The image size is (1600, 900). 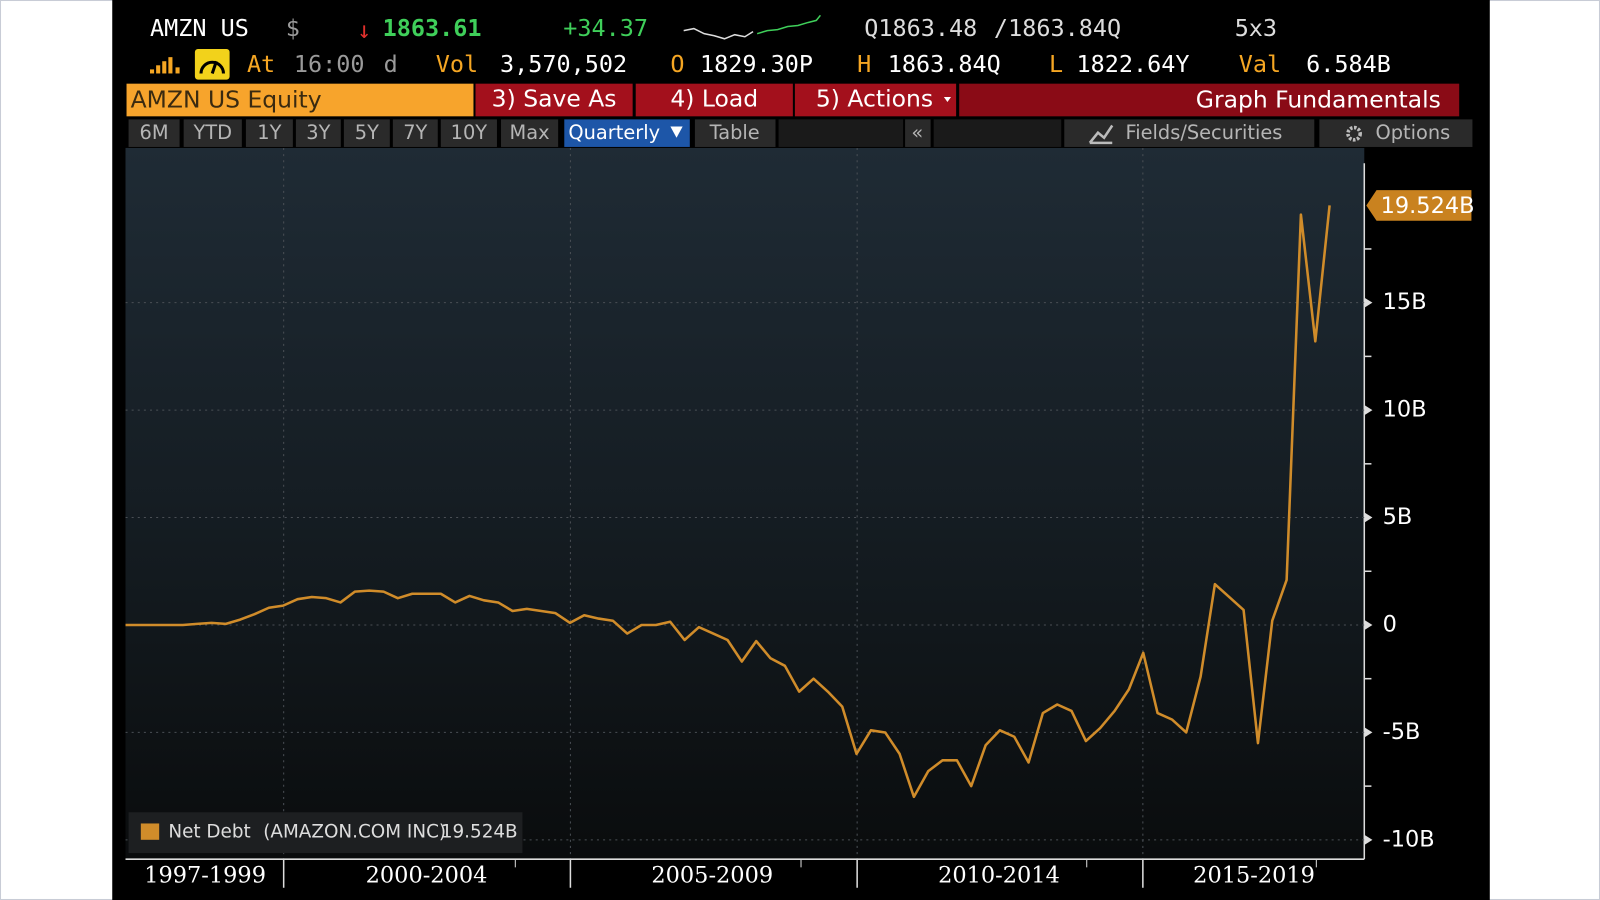 I want to click on function-bar, so click(x=1209, y=100).